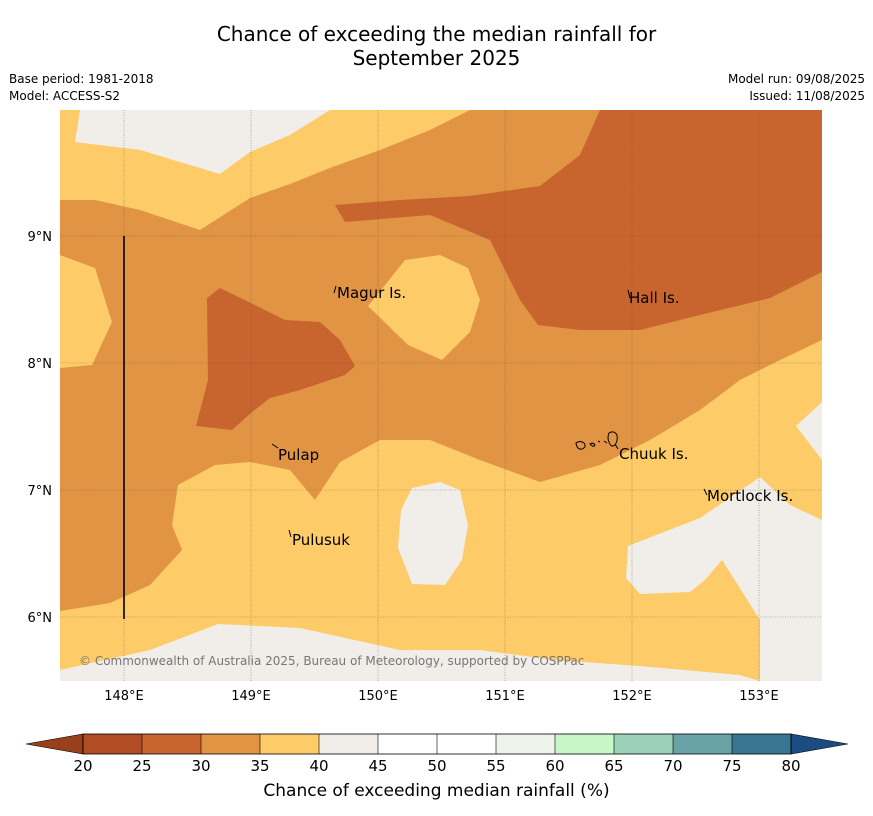 The height and width of the screenshot is (816, 873). I want to click on issued-date: Issued: 11/08/2025, so click(807, 96).